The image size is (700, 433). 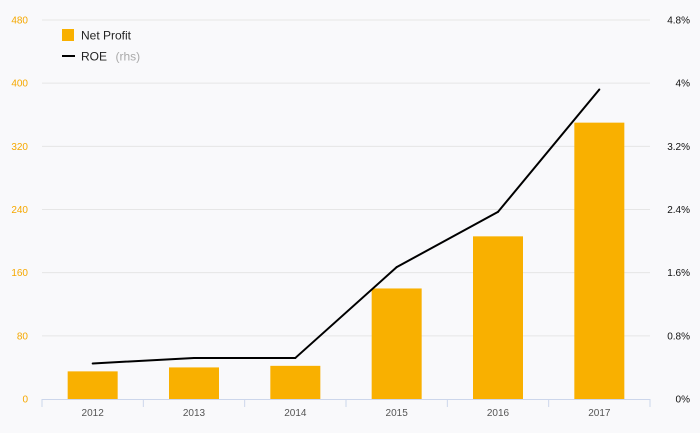 What do you see at coordinates (396, 267) in the screenshot?
I see `roe-point-2015` at bounding box center [396, 267].